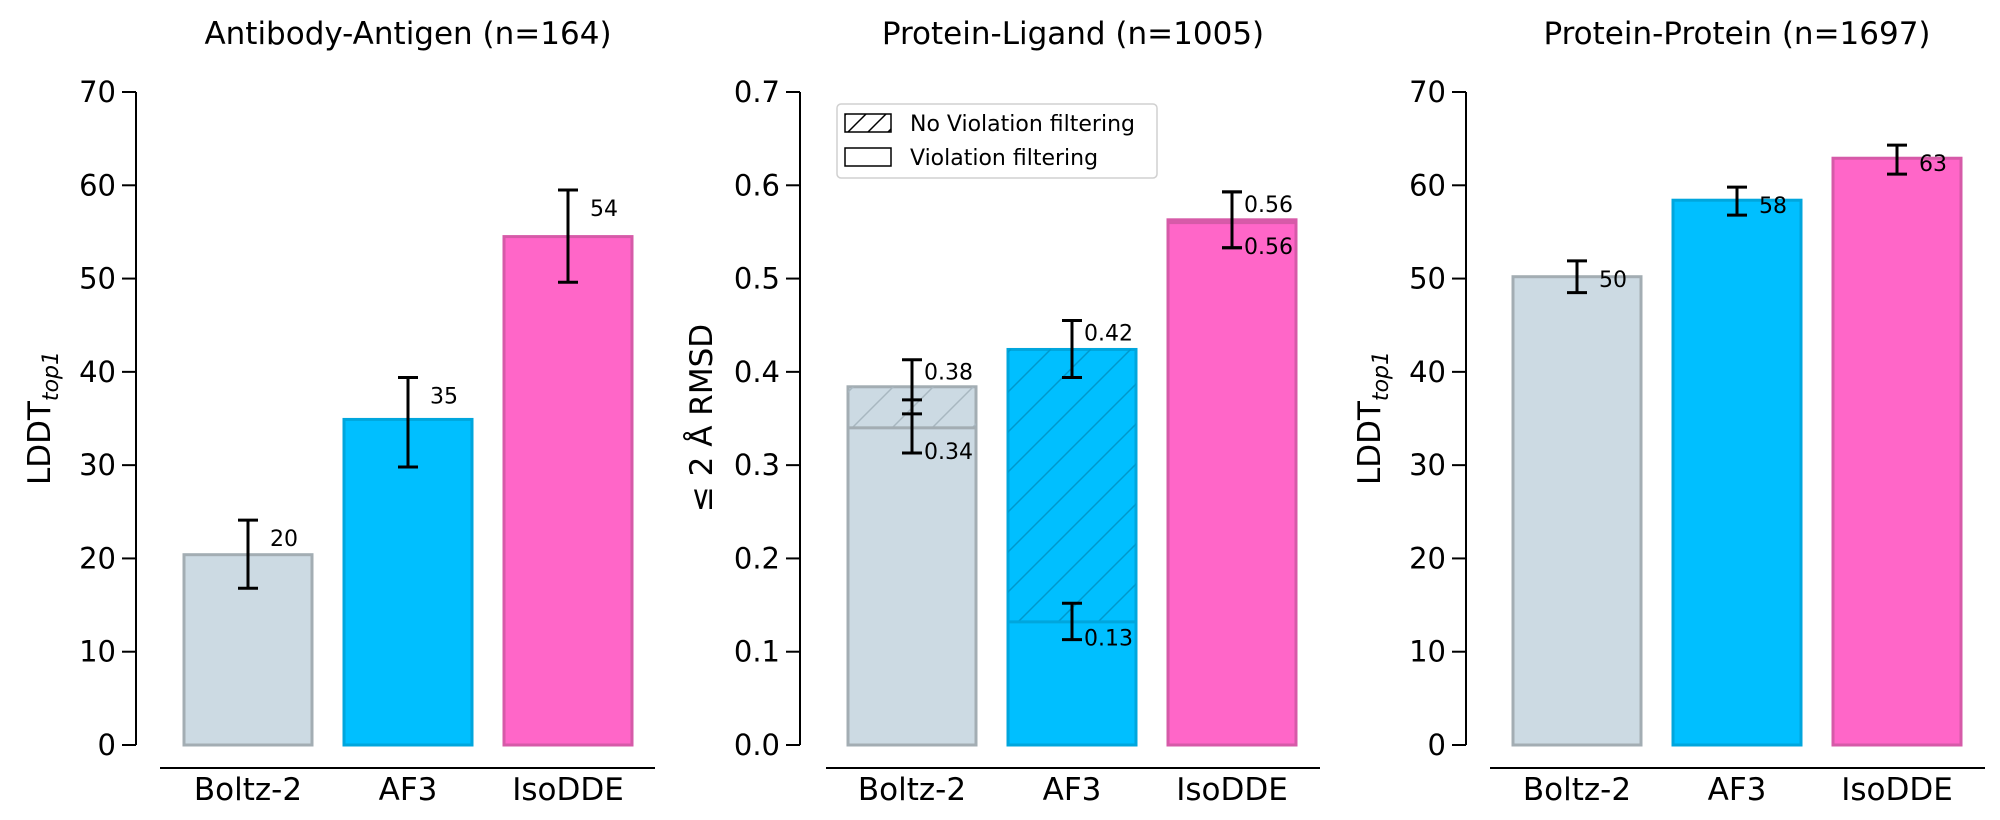 This screenshot has width=2000, height=820. I want to click on y-axis-label: ≤ 2 Å RMSD, so click(702, 418).